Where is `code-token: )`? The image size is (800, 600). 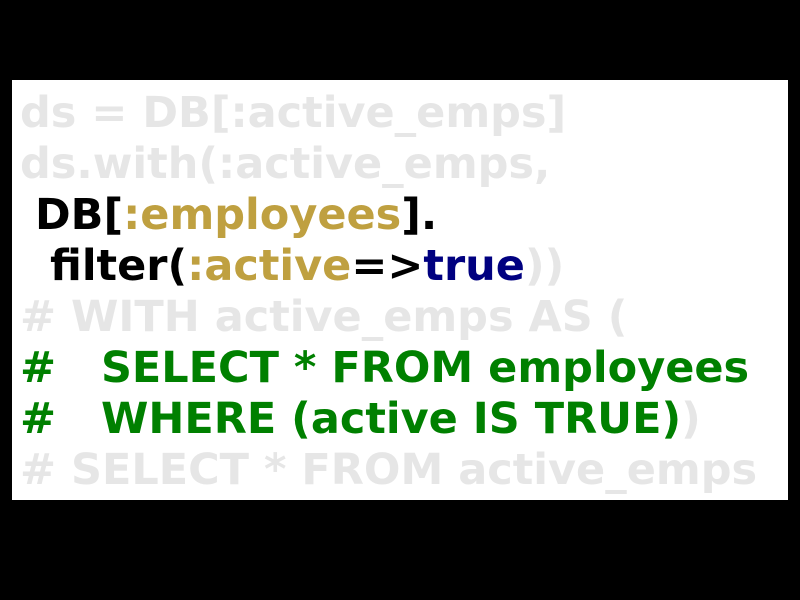 code-token: ) is located at coordinates (691, 419).